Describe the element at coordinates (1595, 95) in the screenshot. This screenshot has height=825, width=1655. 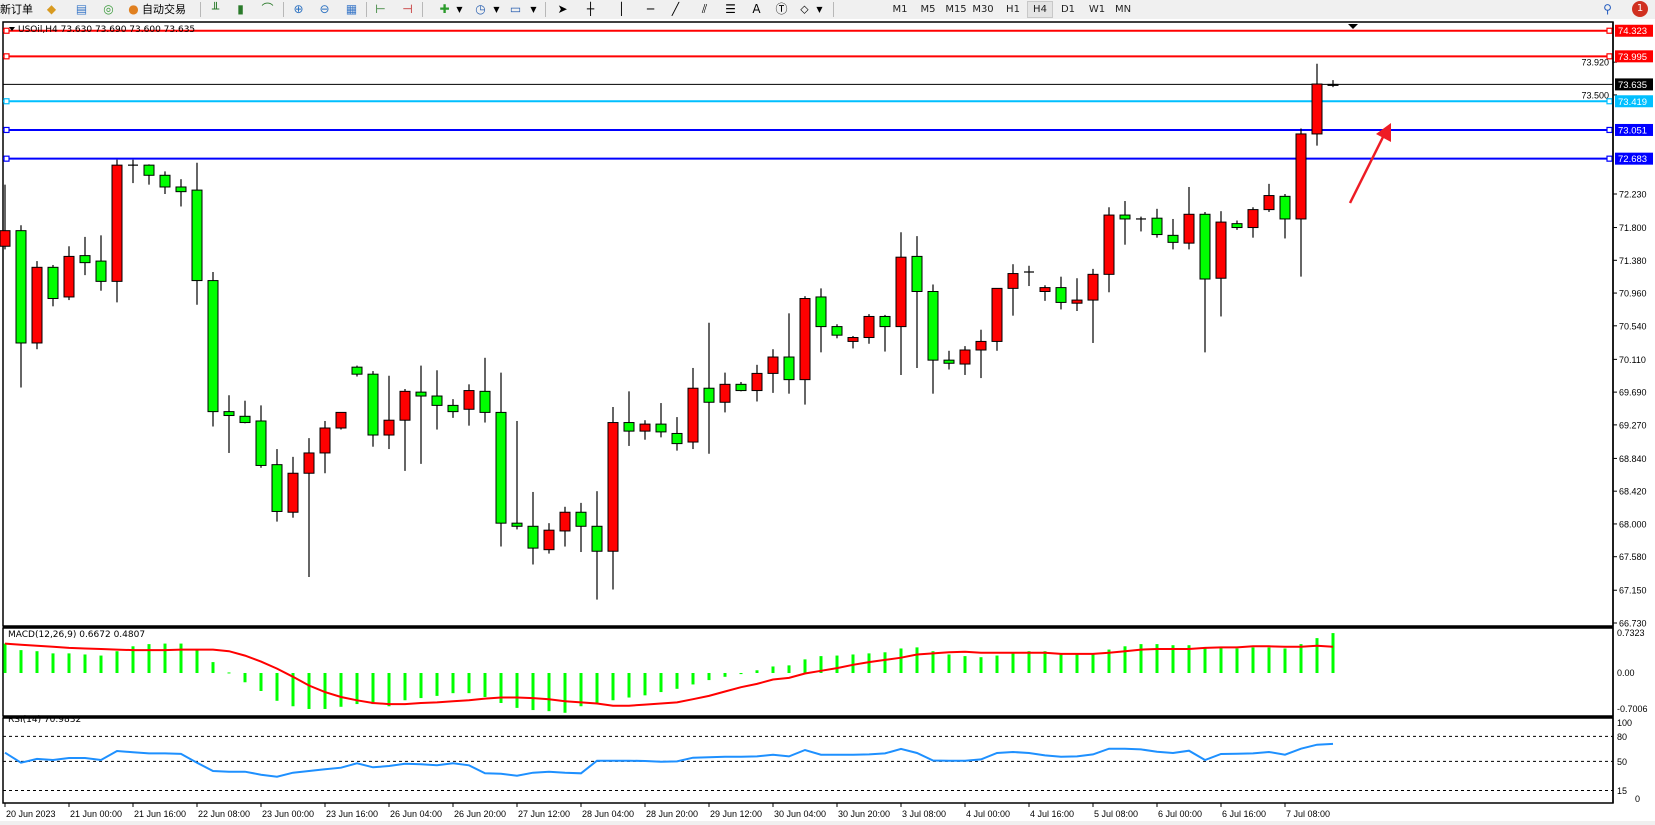
I see `price-tick-label: 73.500` at that location.